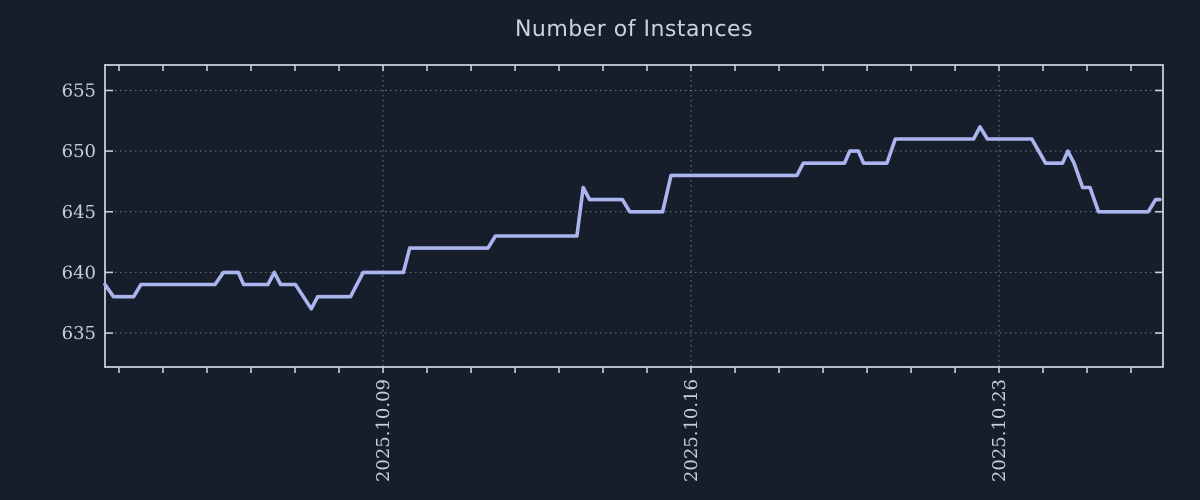  I want to click on x-tick-label: 2025.10.09, so click(383, 430).